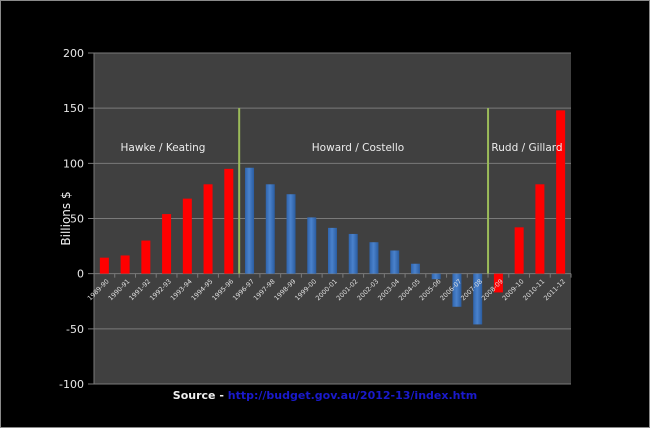 The image size is (650, 428). What do you see at coordinates (526, 148) in the screenshot?
I see `government-label: Rudd / Gillard` at bounding box center [526, 148].